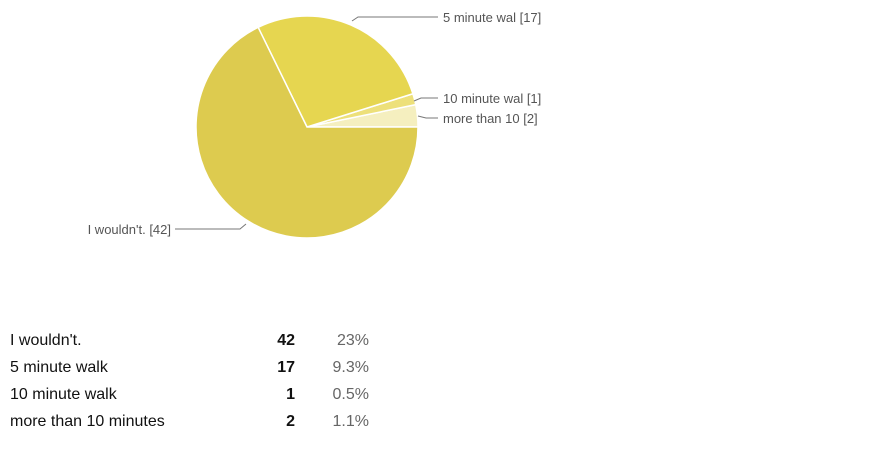 This screenshot has width=879, height=466. What do you see at coordinates (490, 118) in the screenshot?
I see `callout-label-more-than-10: more than 10 [2]` at bounding box center [490, 118].